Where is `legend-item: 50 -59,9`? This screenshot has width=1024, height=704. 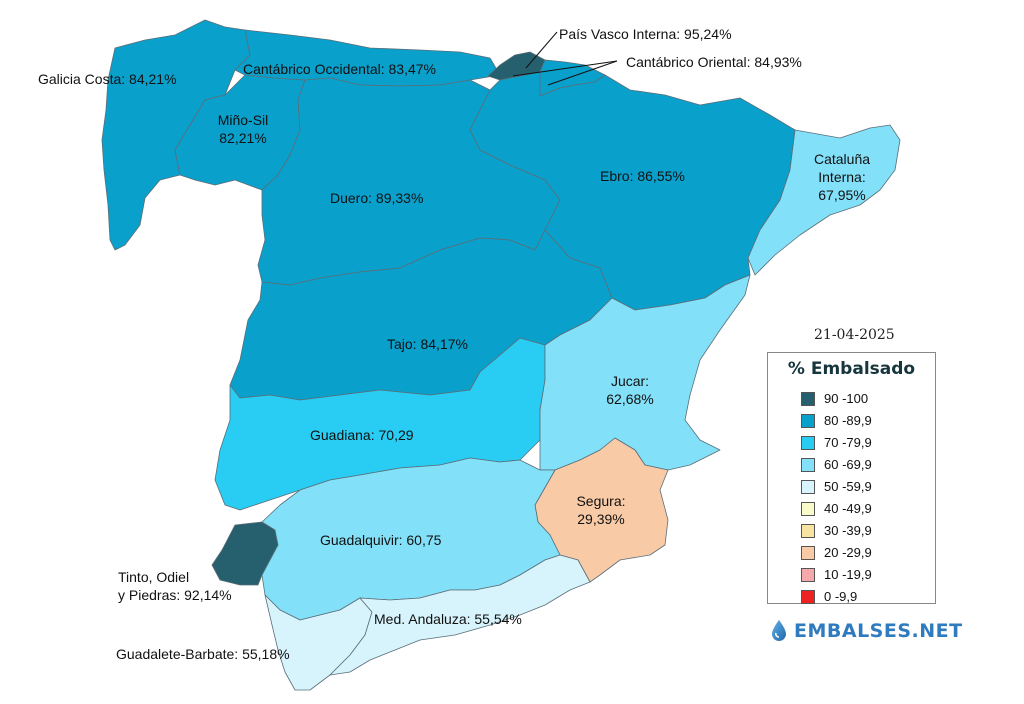 legend-item: 50 -59,9 is located at coordinates (836, 486).